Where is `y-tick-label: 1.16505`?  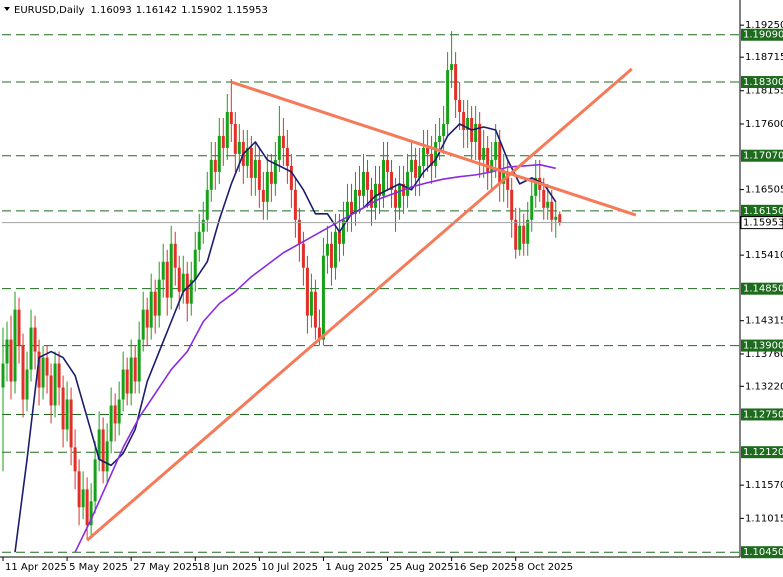 y-tick-label: 1.16505 is located at coordinates (764, 190).